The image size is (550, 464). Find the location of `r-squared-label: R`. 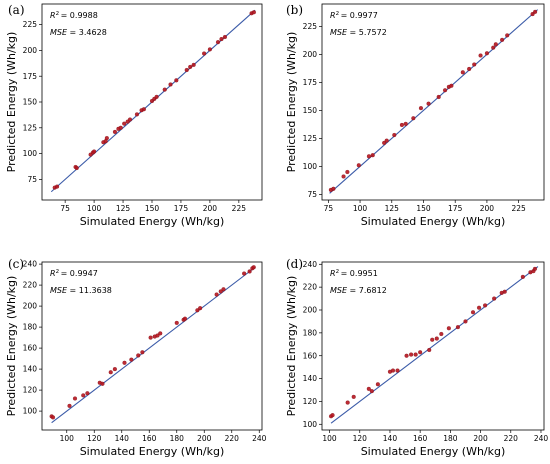

r-squared-label: R is located at coordinates (333, 15).